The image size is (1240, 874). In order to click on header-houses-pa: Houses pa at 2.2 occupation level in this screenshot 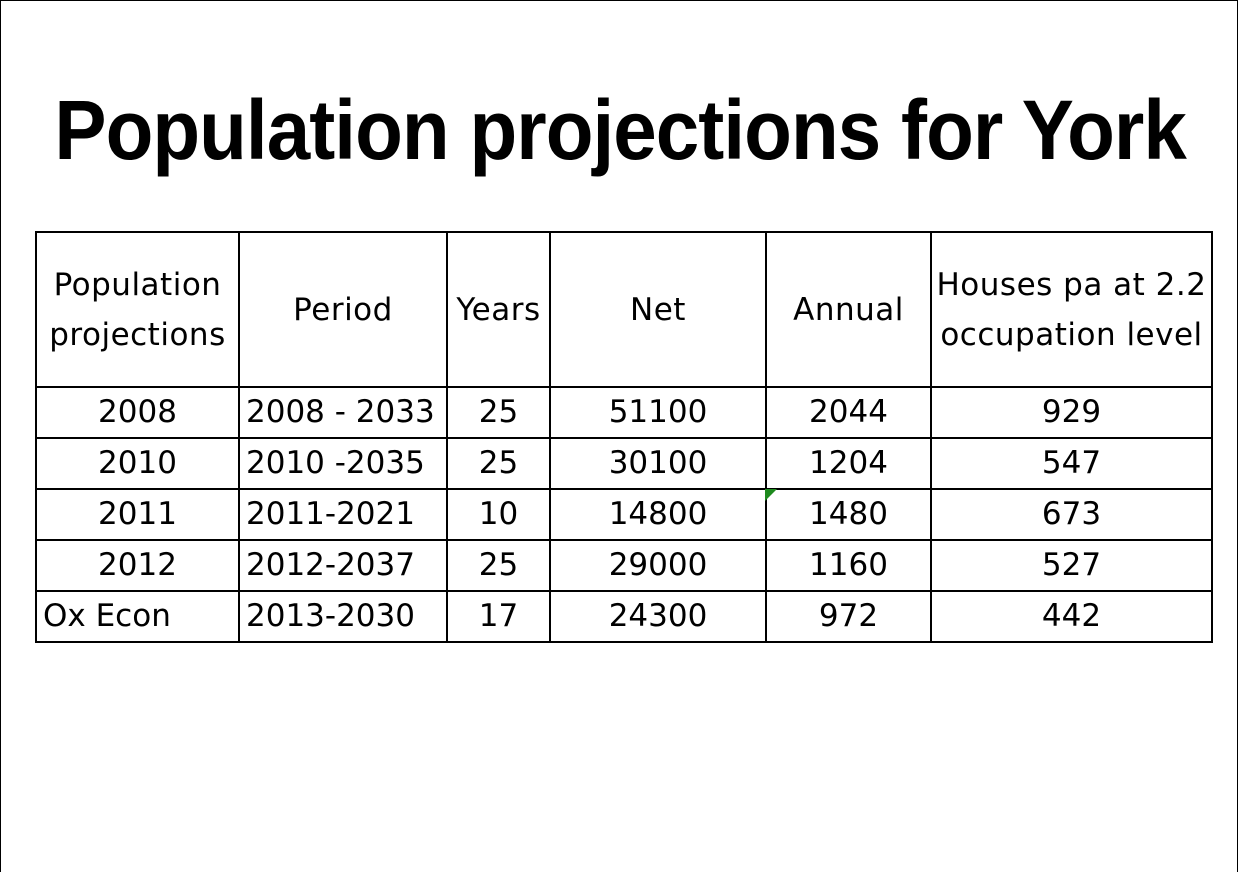, I will do `click(1071, 309)`.